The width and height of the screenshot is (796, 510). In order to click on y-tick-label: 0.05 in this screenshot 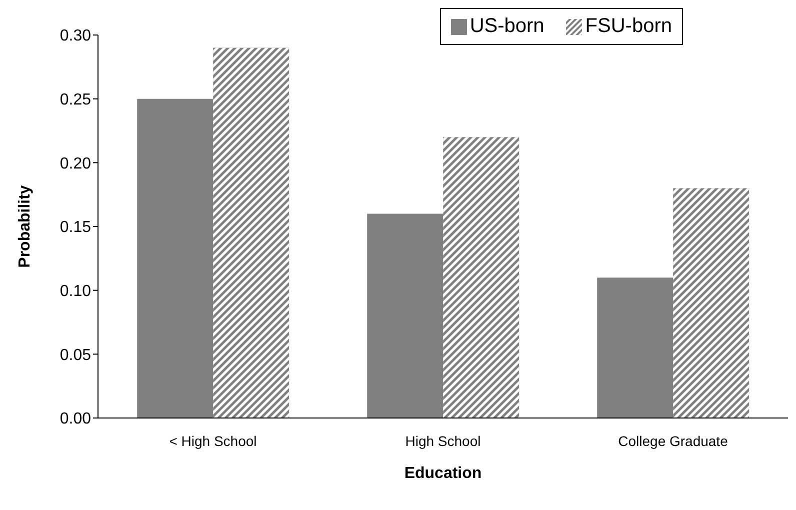, I will do `click(76, 355)`.